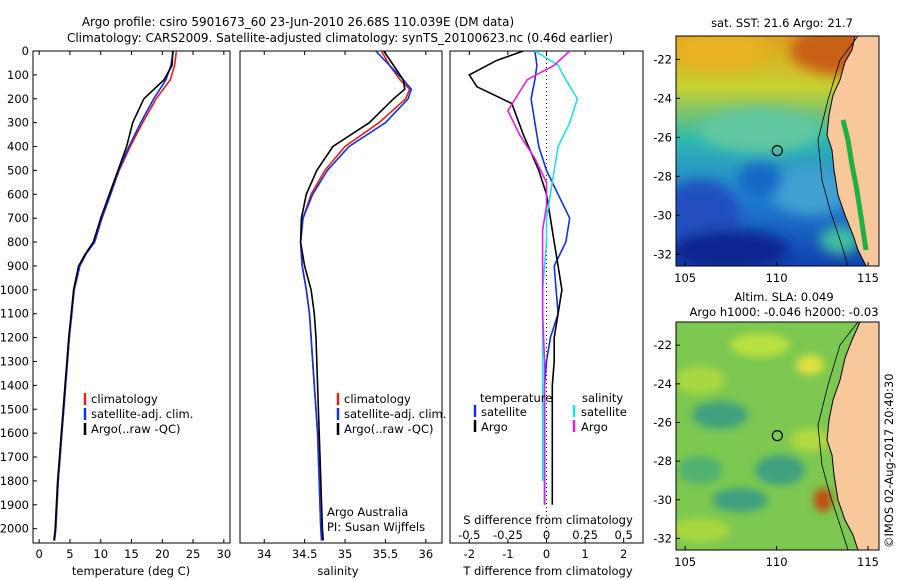  I want to click on bathymetry-contour, so click(838, 151).